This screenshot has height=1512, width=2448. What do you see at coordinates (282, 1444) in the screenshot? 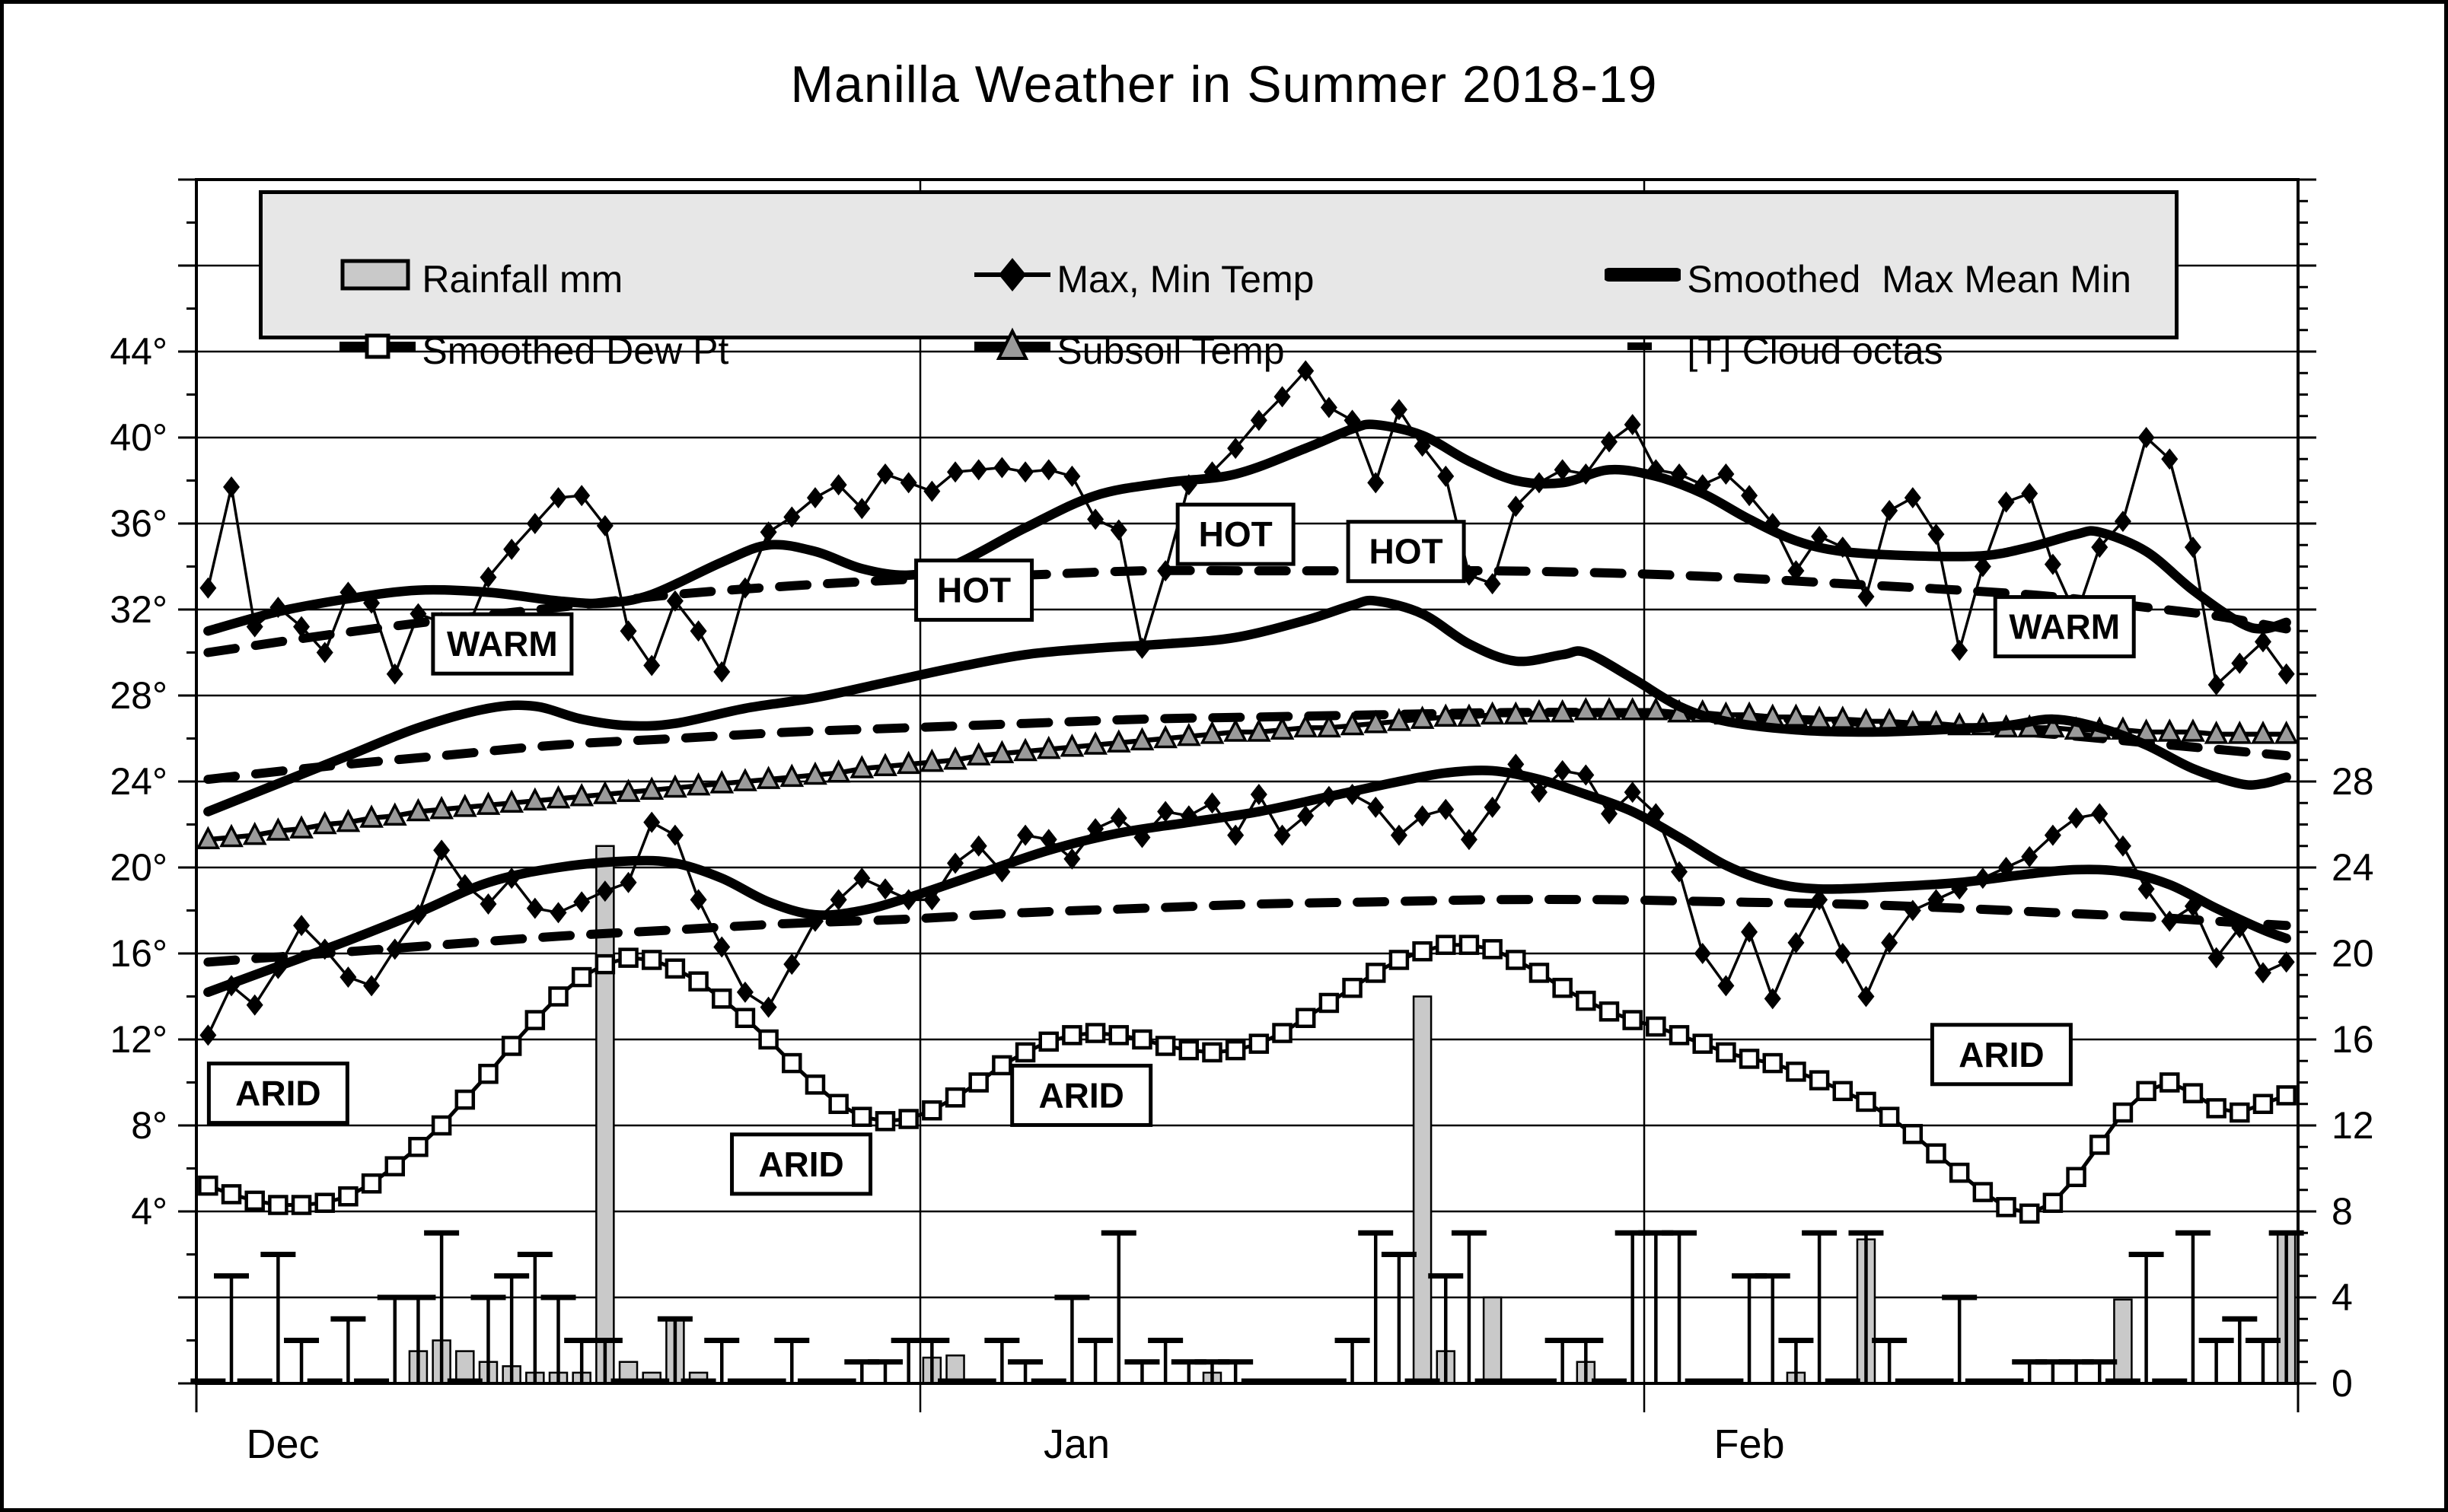
I see `svg-text: Dec` at bounding box center [282, 1444].